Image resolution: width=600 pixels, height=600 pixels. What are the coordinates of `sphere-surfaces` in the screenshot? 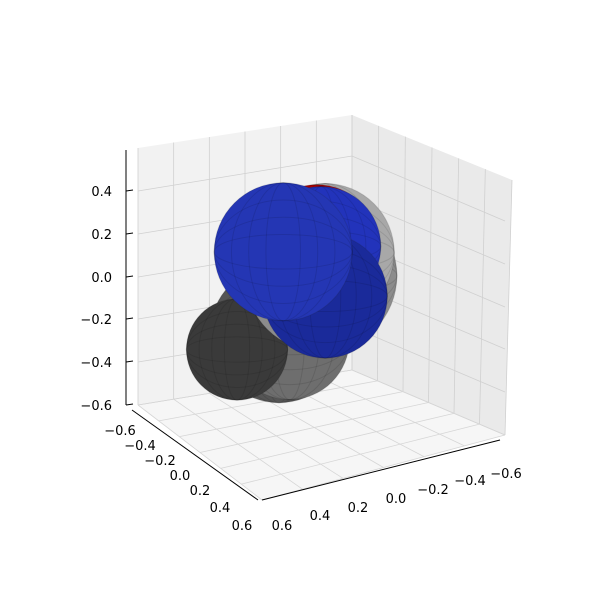 It's located at (291, 293).